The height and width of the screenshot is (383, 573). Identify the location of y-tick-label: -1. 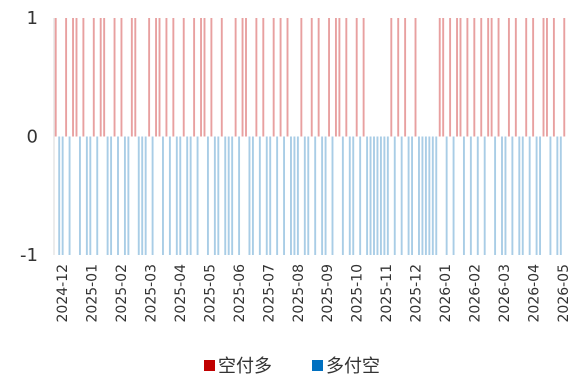
(29, 255).